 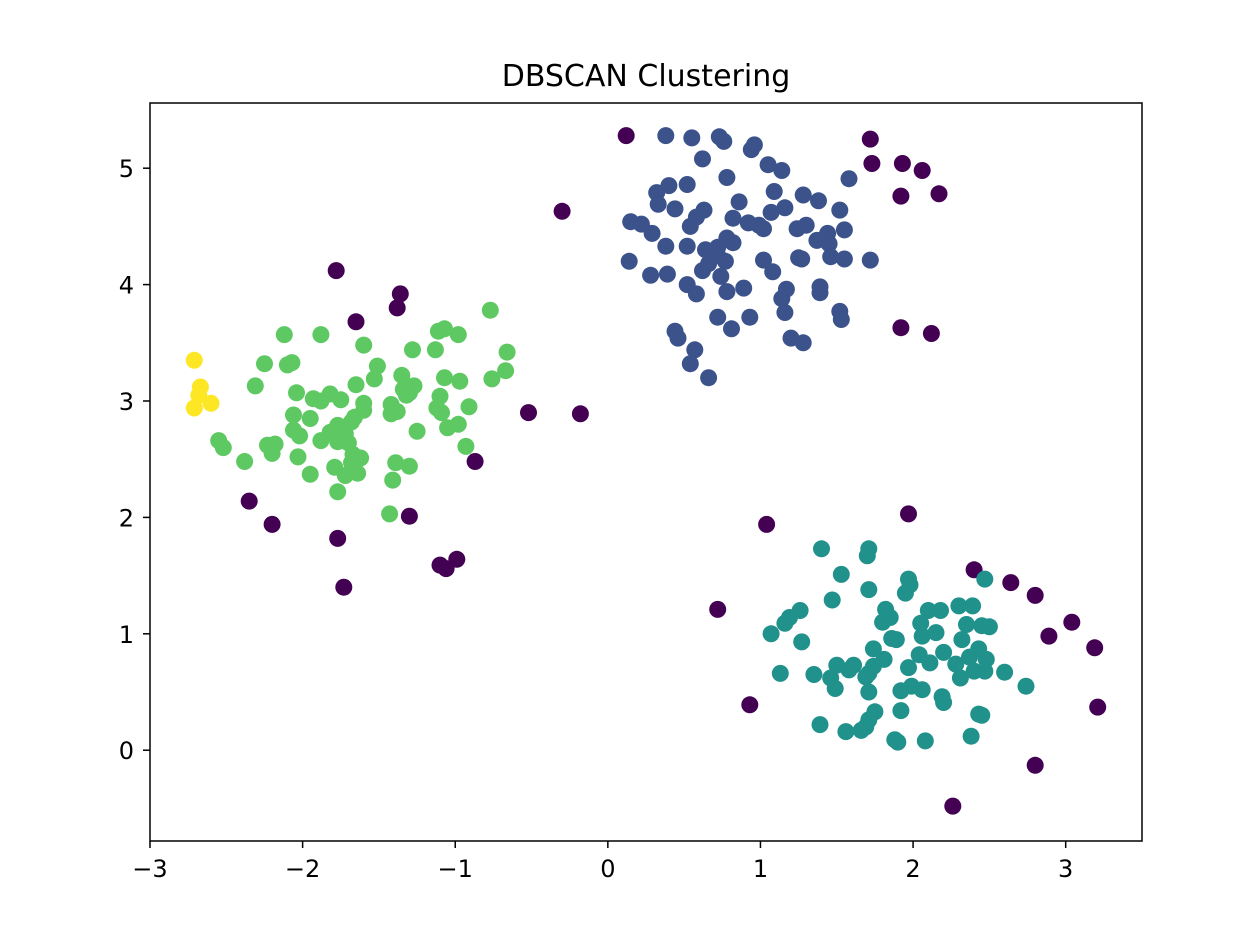 I want to click on x-tick-label: 0, so click(x=607, y=869).